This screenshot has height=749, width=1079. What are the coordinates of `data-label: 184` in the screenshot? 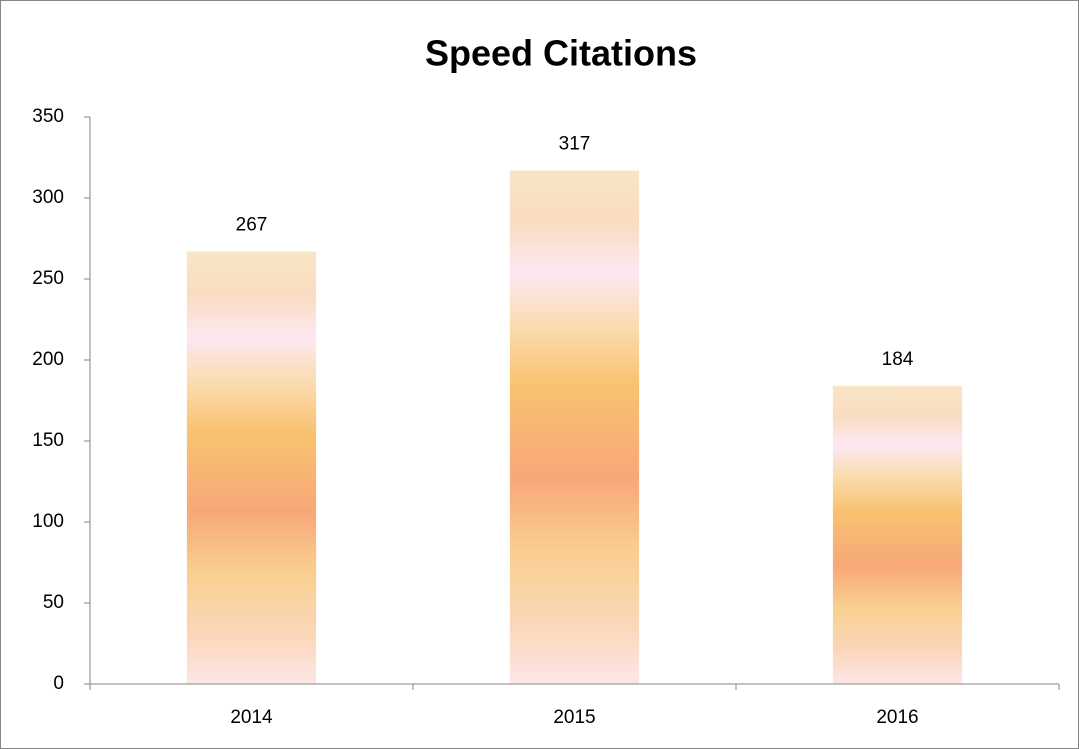 It's located at (898, 359).